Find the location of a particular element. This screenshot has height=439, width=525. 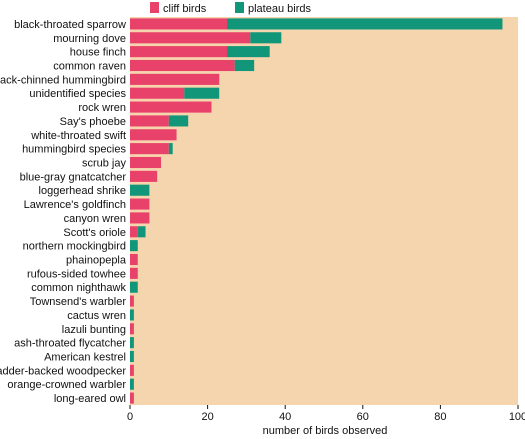

x-tick-label: 0 is located at coordinates (130, 417).